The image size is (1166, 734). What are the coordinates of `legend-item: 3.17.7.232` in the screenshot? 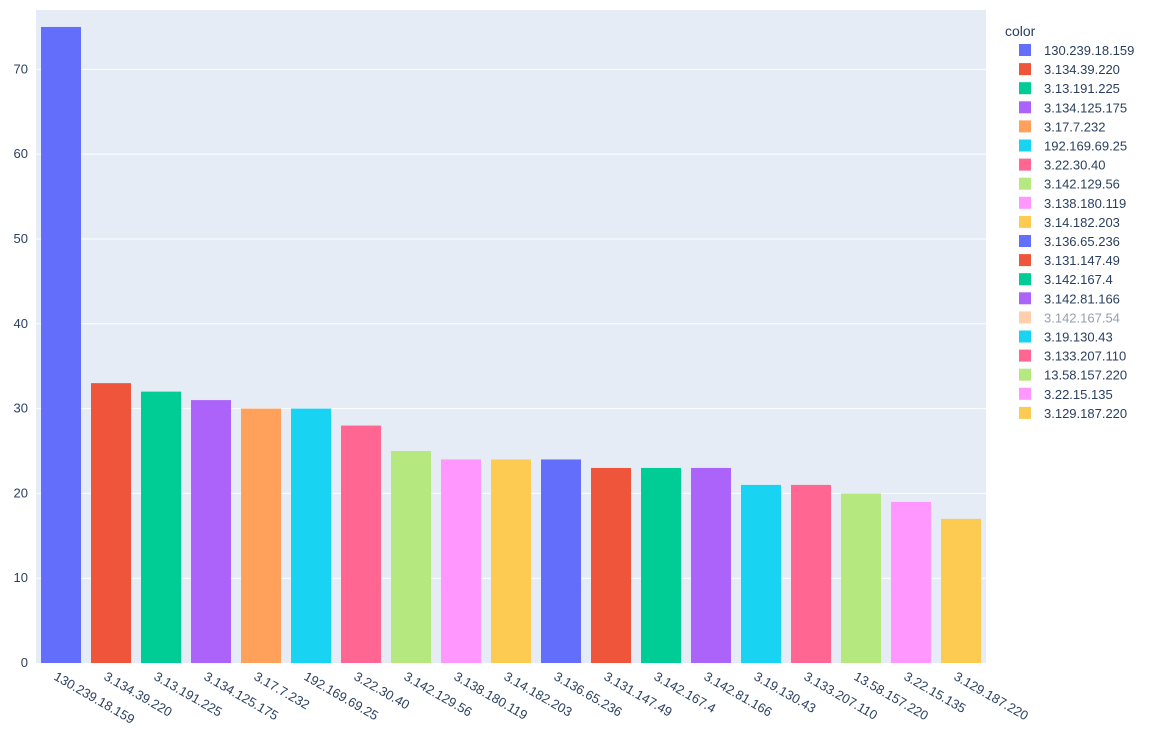 It's located at (1062, 126).